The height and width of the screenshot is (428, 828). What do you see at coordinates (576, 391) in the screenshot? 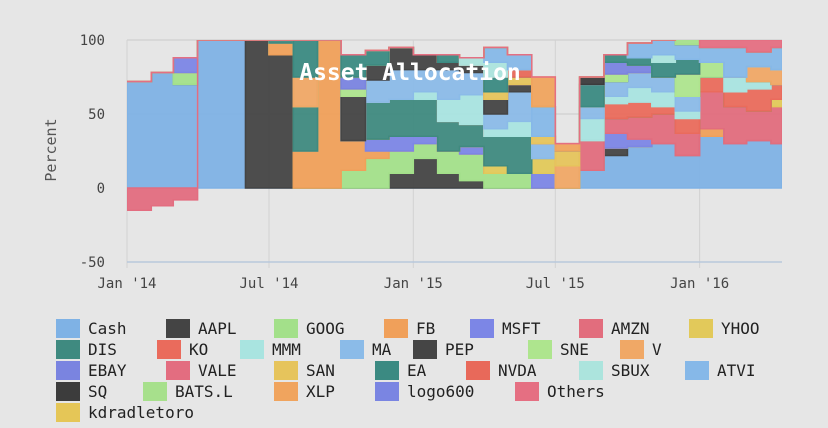
I see `legend-label: Others` at bounding box center [576, 391].